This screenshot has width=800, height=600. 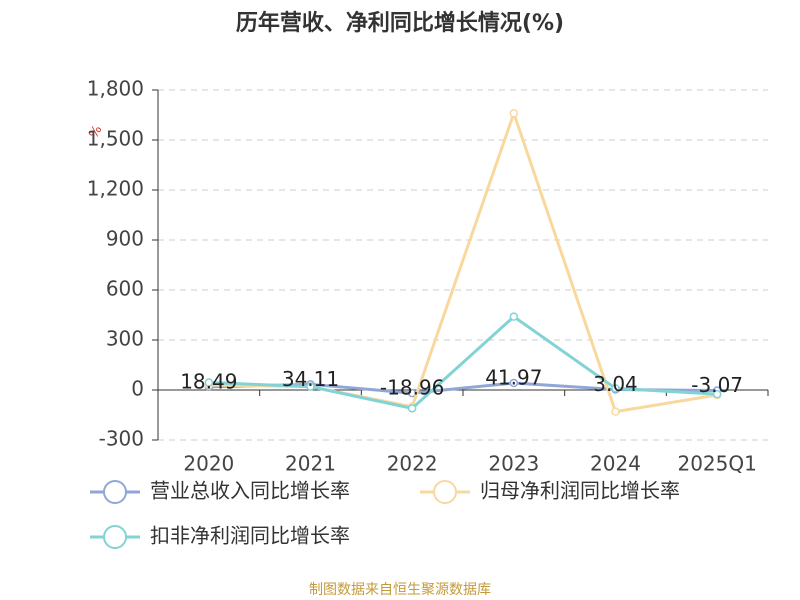 I want to click on chart-title: 历年营收、净利同比增长情况(%), so click(x=400, y=23).